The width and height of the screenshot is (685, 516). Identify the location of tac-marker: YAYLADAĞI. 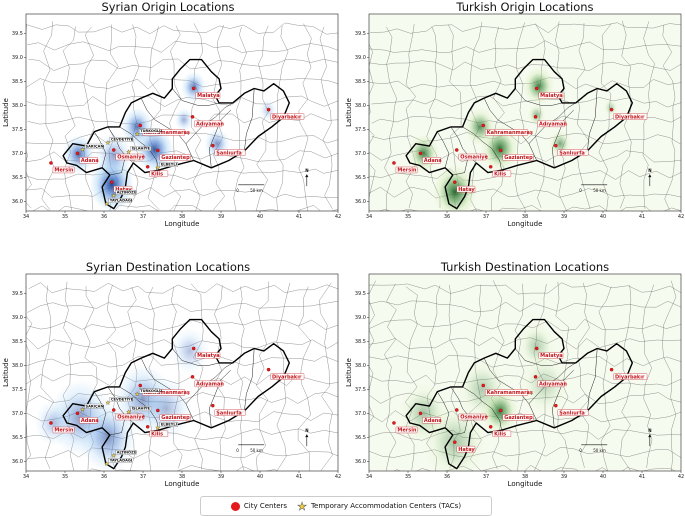
(118, 202).